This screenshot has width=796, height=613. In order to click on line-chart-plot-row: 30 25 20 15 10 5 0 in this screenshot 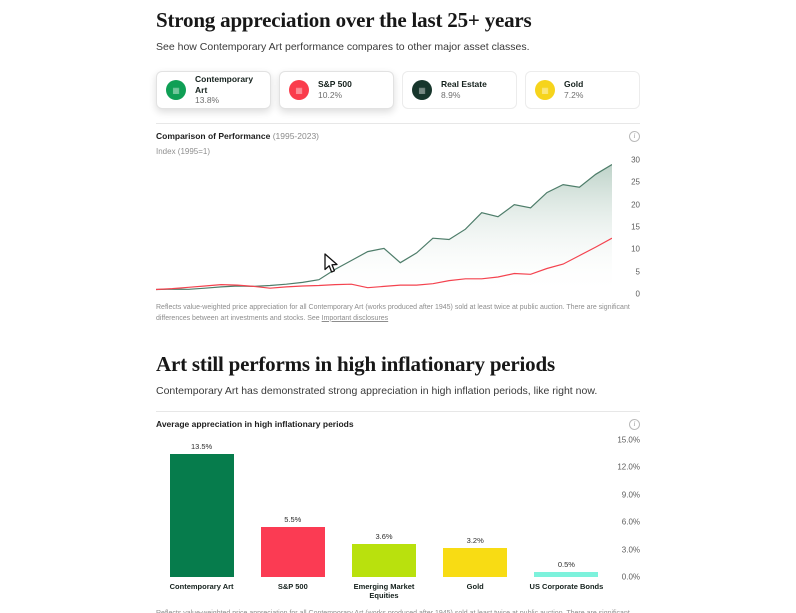, I will do `click(397, 227)`.